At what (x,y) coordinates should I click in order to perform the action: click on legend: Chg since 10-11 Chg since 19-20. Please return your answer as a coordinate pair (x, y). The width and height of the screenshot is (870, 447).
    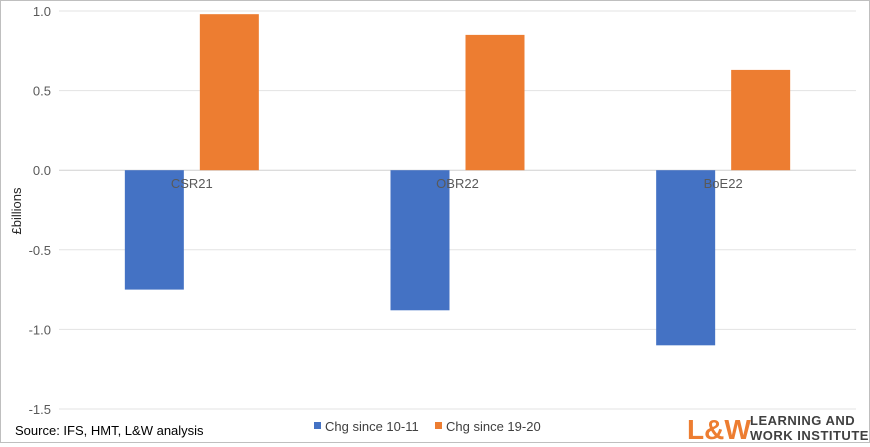
    Looking at the image, I should click on (427, 426).